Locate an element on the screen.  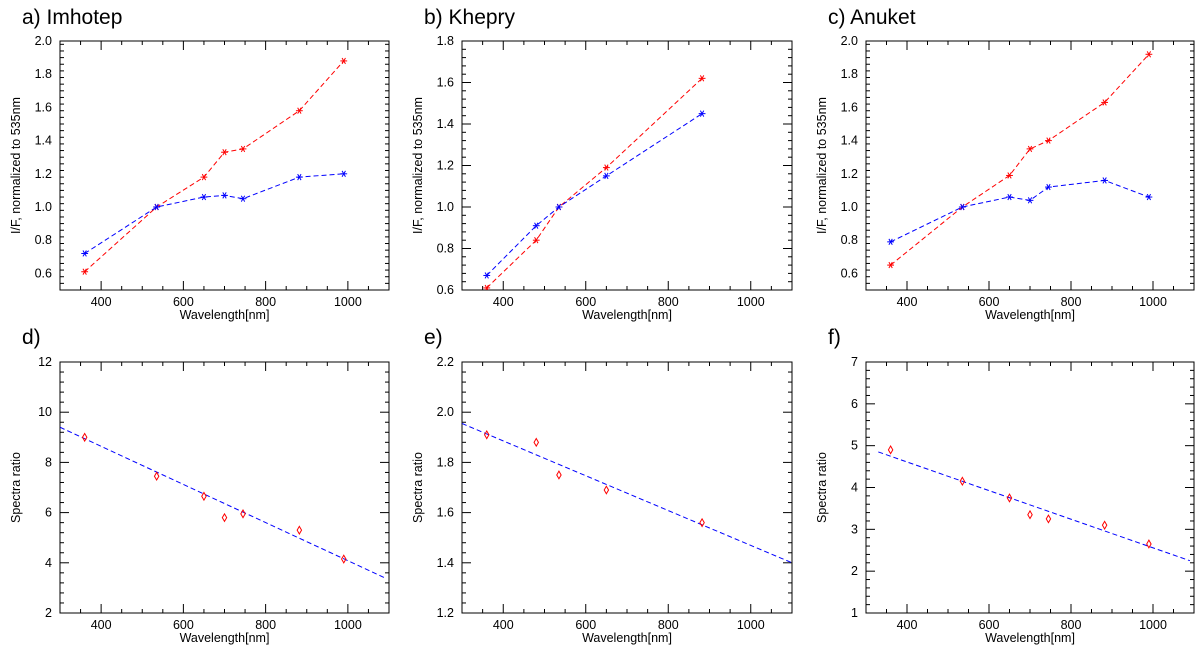
y-tick-label: 6 is located at coordinates (854, 404).